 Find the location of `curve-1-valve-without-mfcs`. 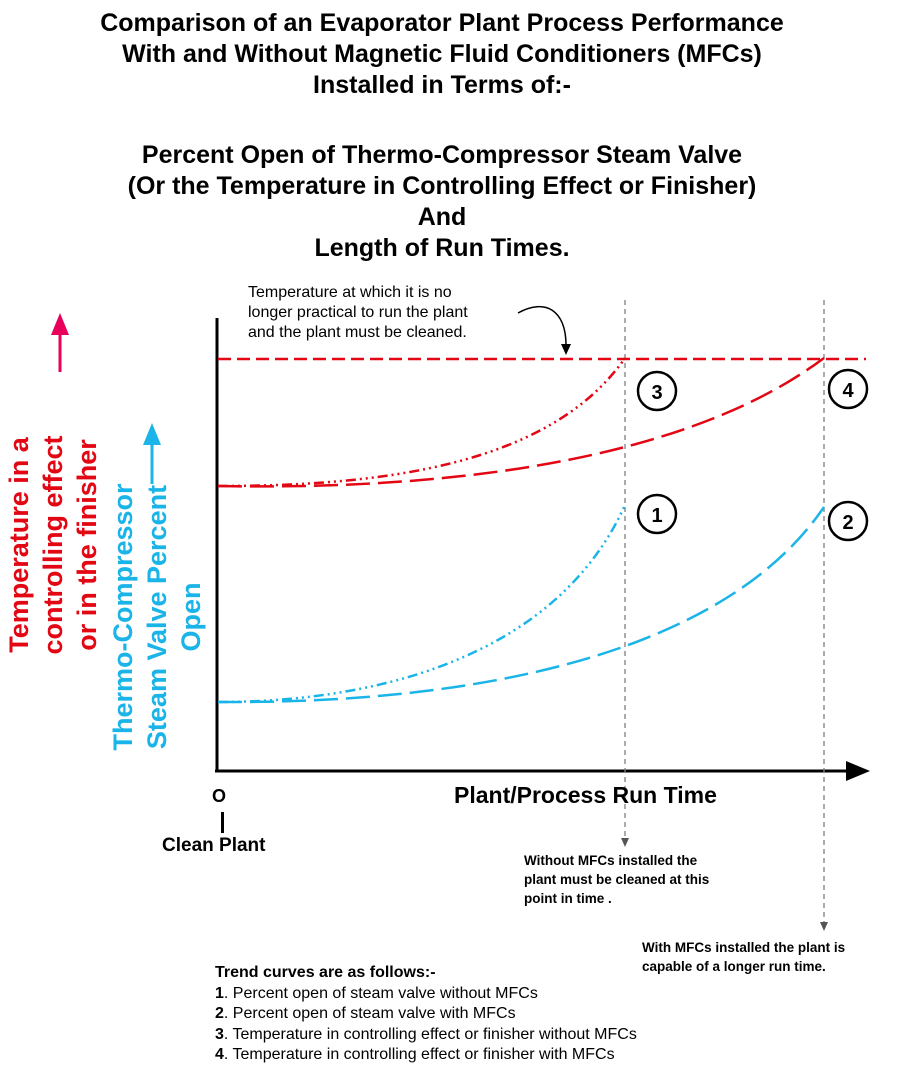

curve-1-valve-without-mfcs is located at coordinates (422, 604).